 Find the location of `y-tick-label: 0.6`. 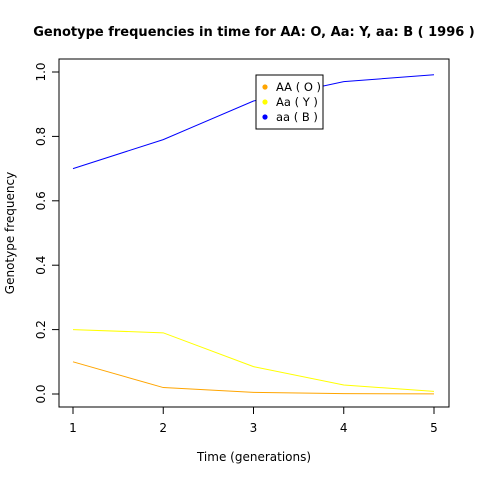

y-tick-label: 0.6 is located at coordinates (41, 200).